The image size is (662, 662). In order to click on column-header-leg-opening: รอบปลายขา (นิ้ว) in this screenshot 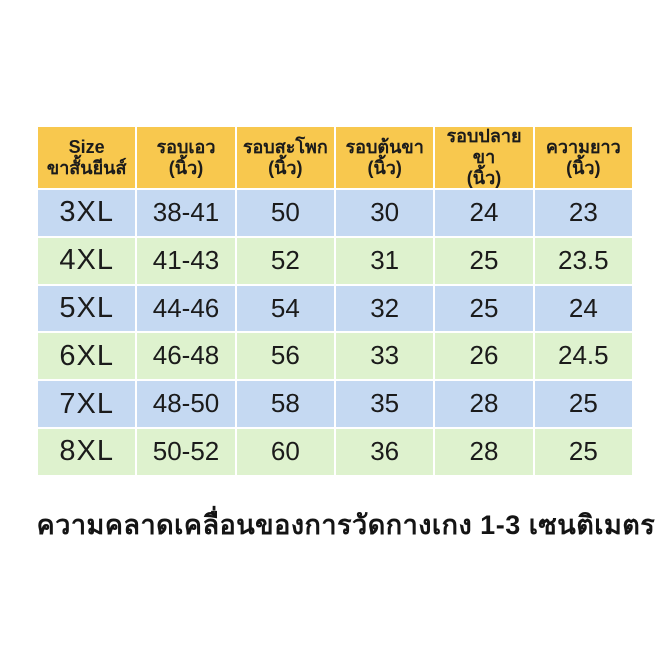, I will do `click(484, 157)`.